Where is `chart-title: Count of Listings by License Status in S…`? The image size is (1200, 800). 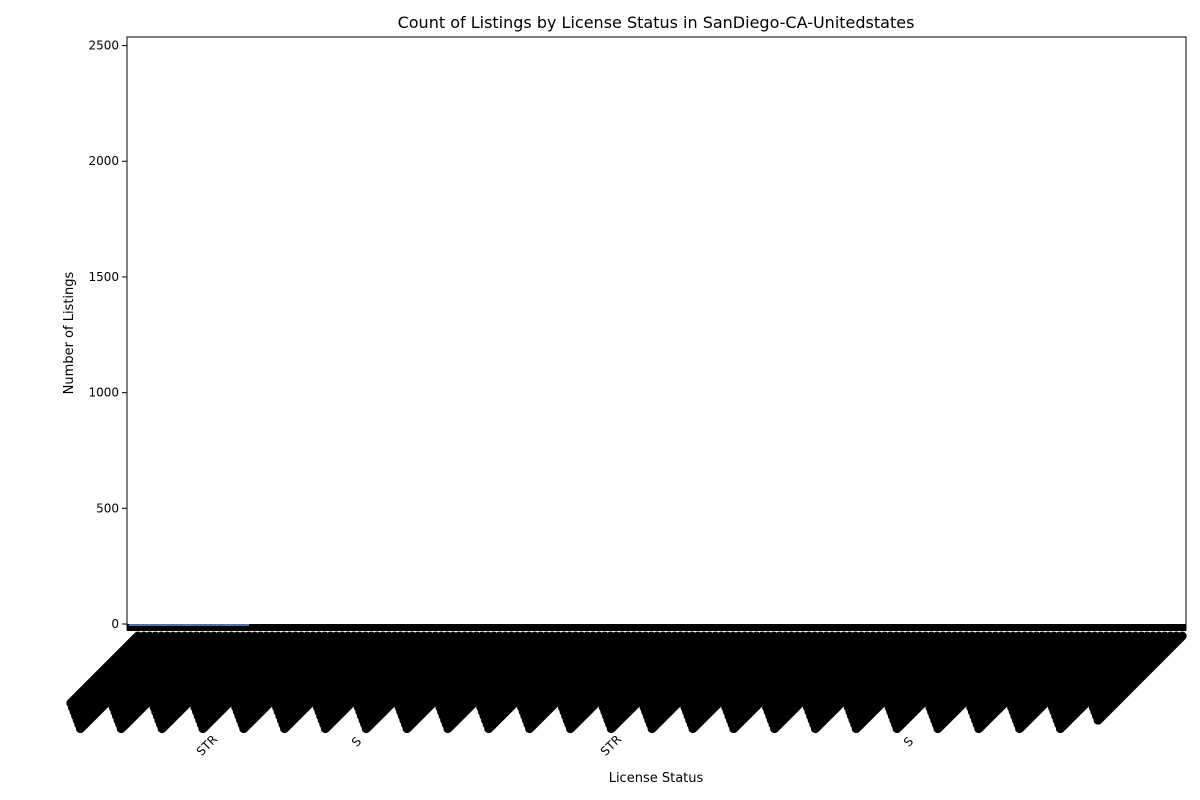 chart-title: Count of Listings by License Status in S… is located at coordinates (656, 22).